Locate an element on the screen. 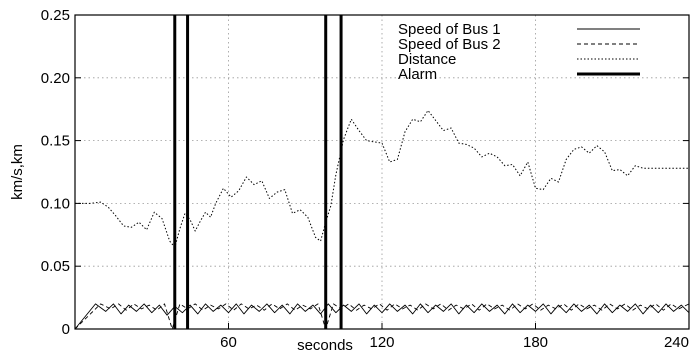 Image resolution: width=691 pixels, height=354 pixels. x-tick-label: 60 is located at coordinates (228, 342).